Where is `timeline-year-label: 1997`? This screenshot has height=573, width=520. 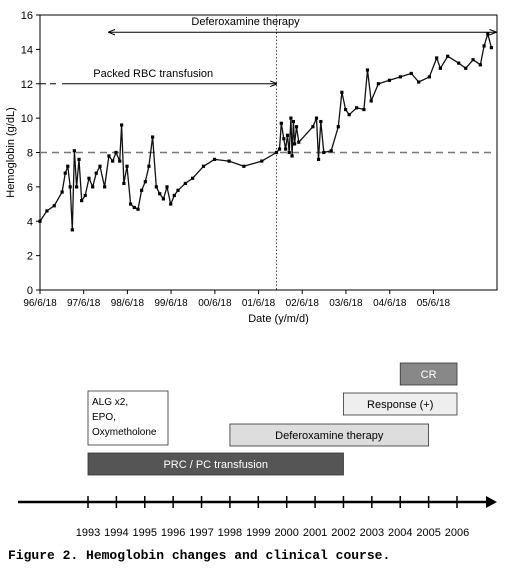
timeline-year-label: 1997 is located at coordinates (201, 533).